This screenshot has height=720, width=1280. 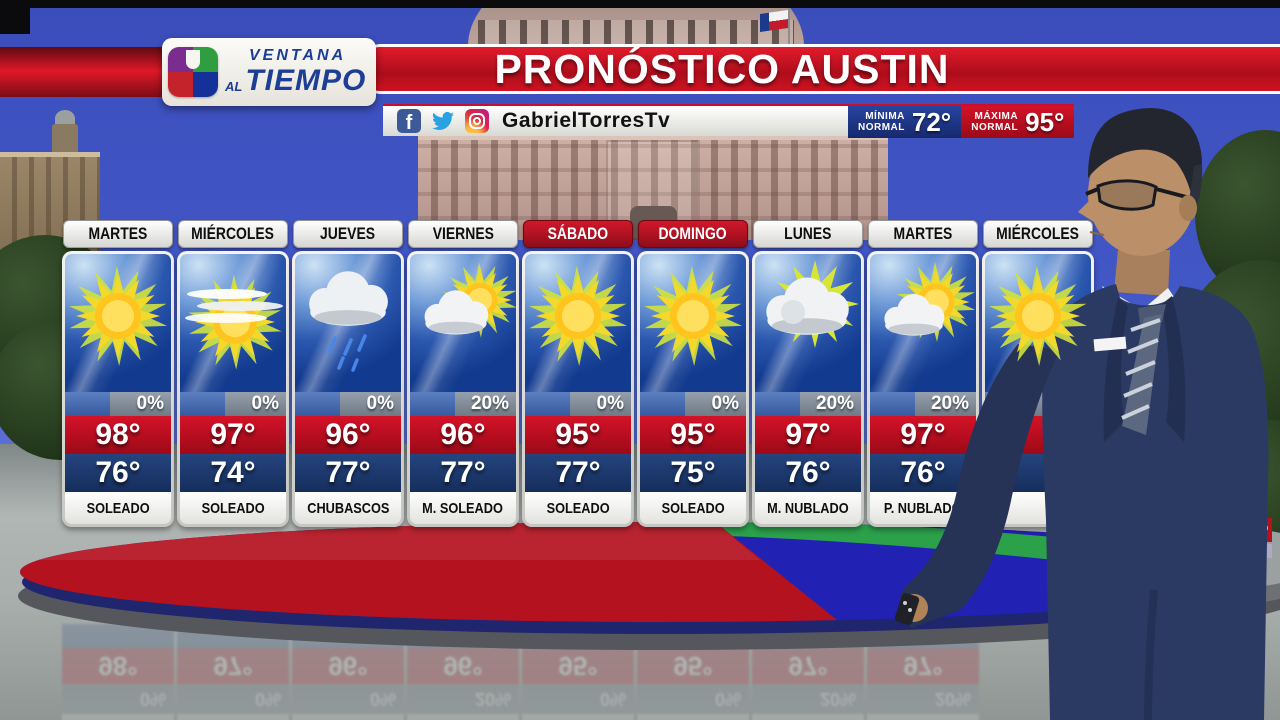 I want to click on page-title: PRONÓSTICO AUSTIN, so click(x=722, y=68).